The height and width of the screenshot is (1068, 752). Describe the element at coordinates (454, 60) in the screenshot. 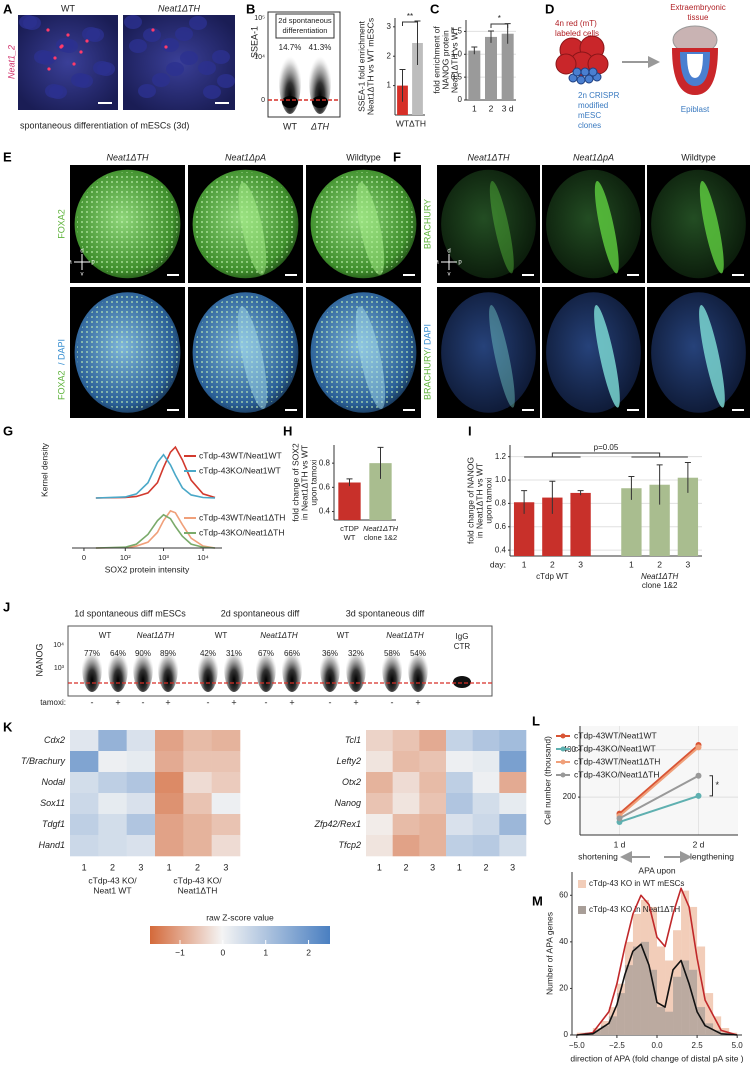

I see `y-axis-title: Neat1ΔTH vs WT` at that location.